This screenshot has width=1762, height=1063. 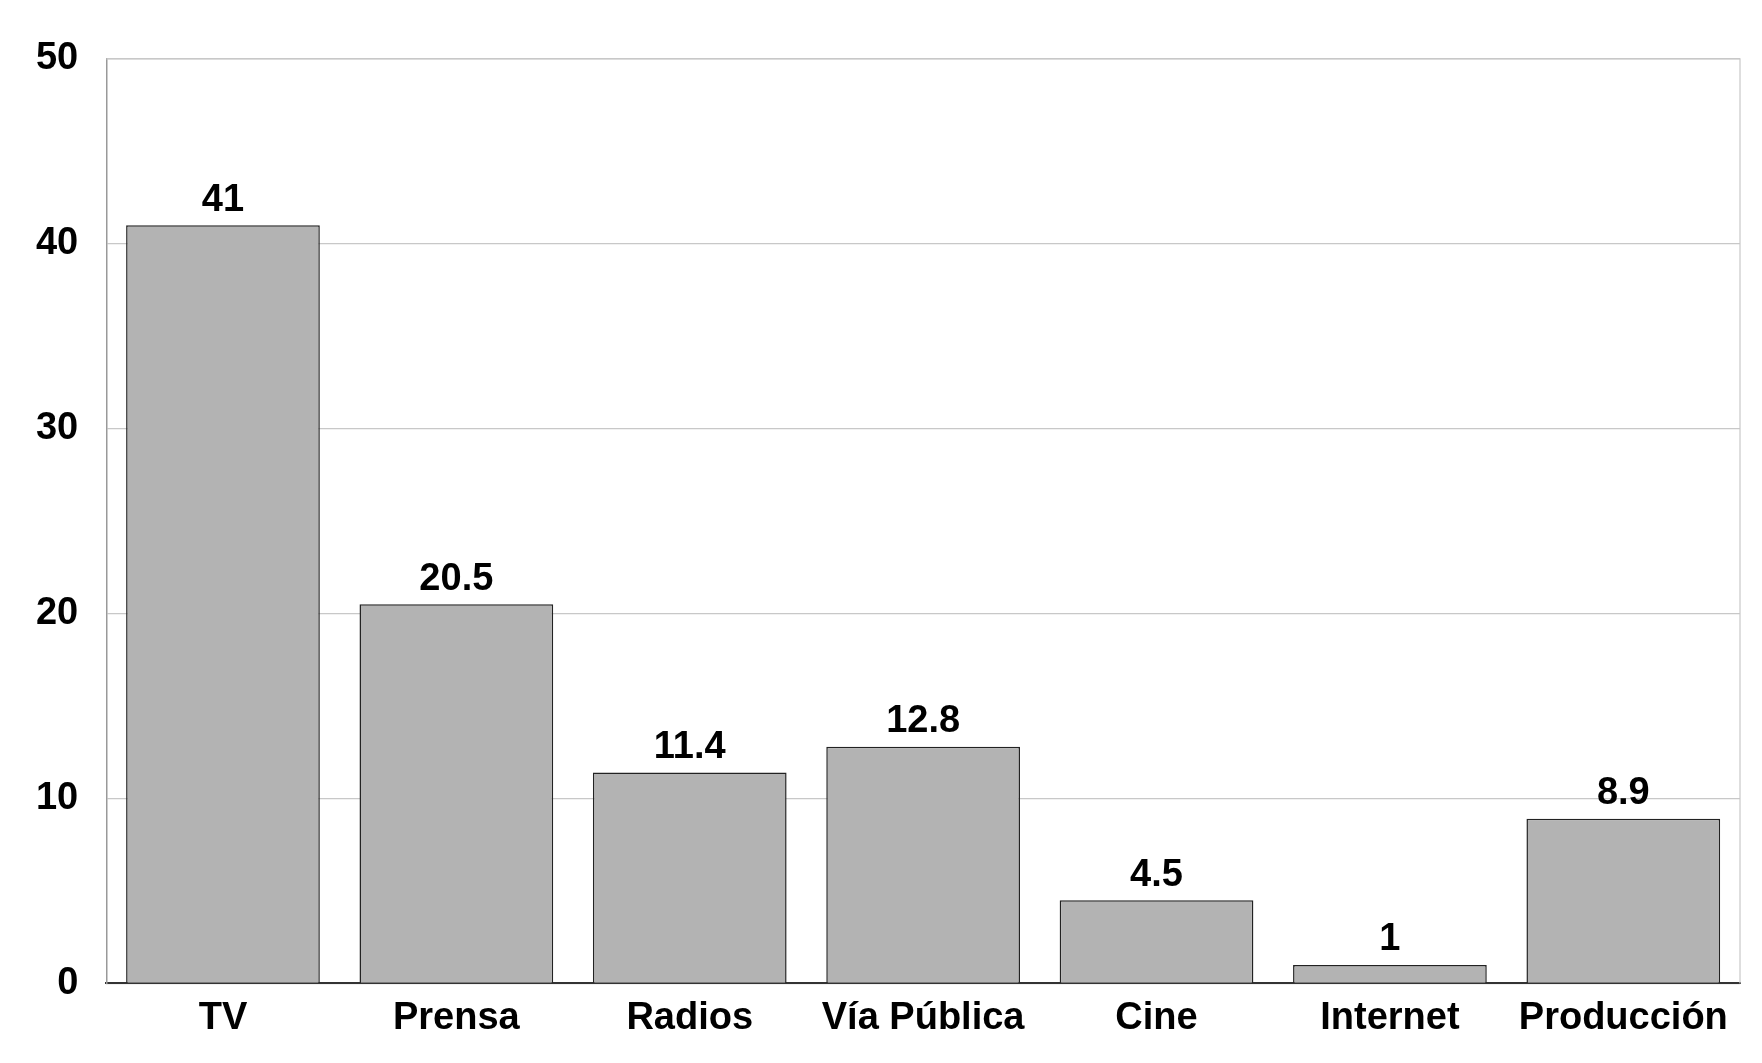 What do you see at coordinates (57, 426) in the screenshot?
I see `y-tick-label: 30` at bounding box center [57, 426].